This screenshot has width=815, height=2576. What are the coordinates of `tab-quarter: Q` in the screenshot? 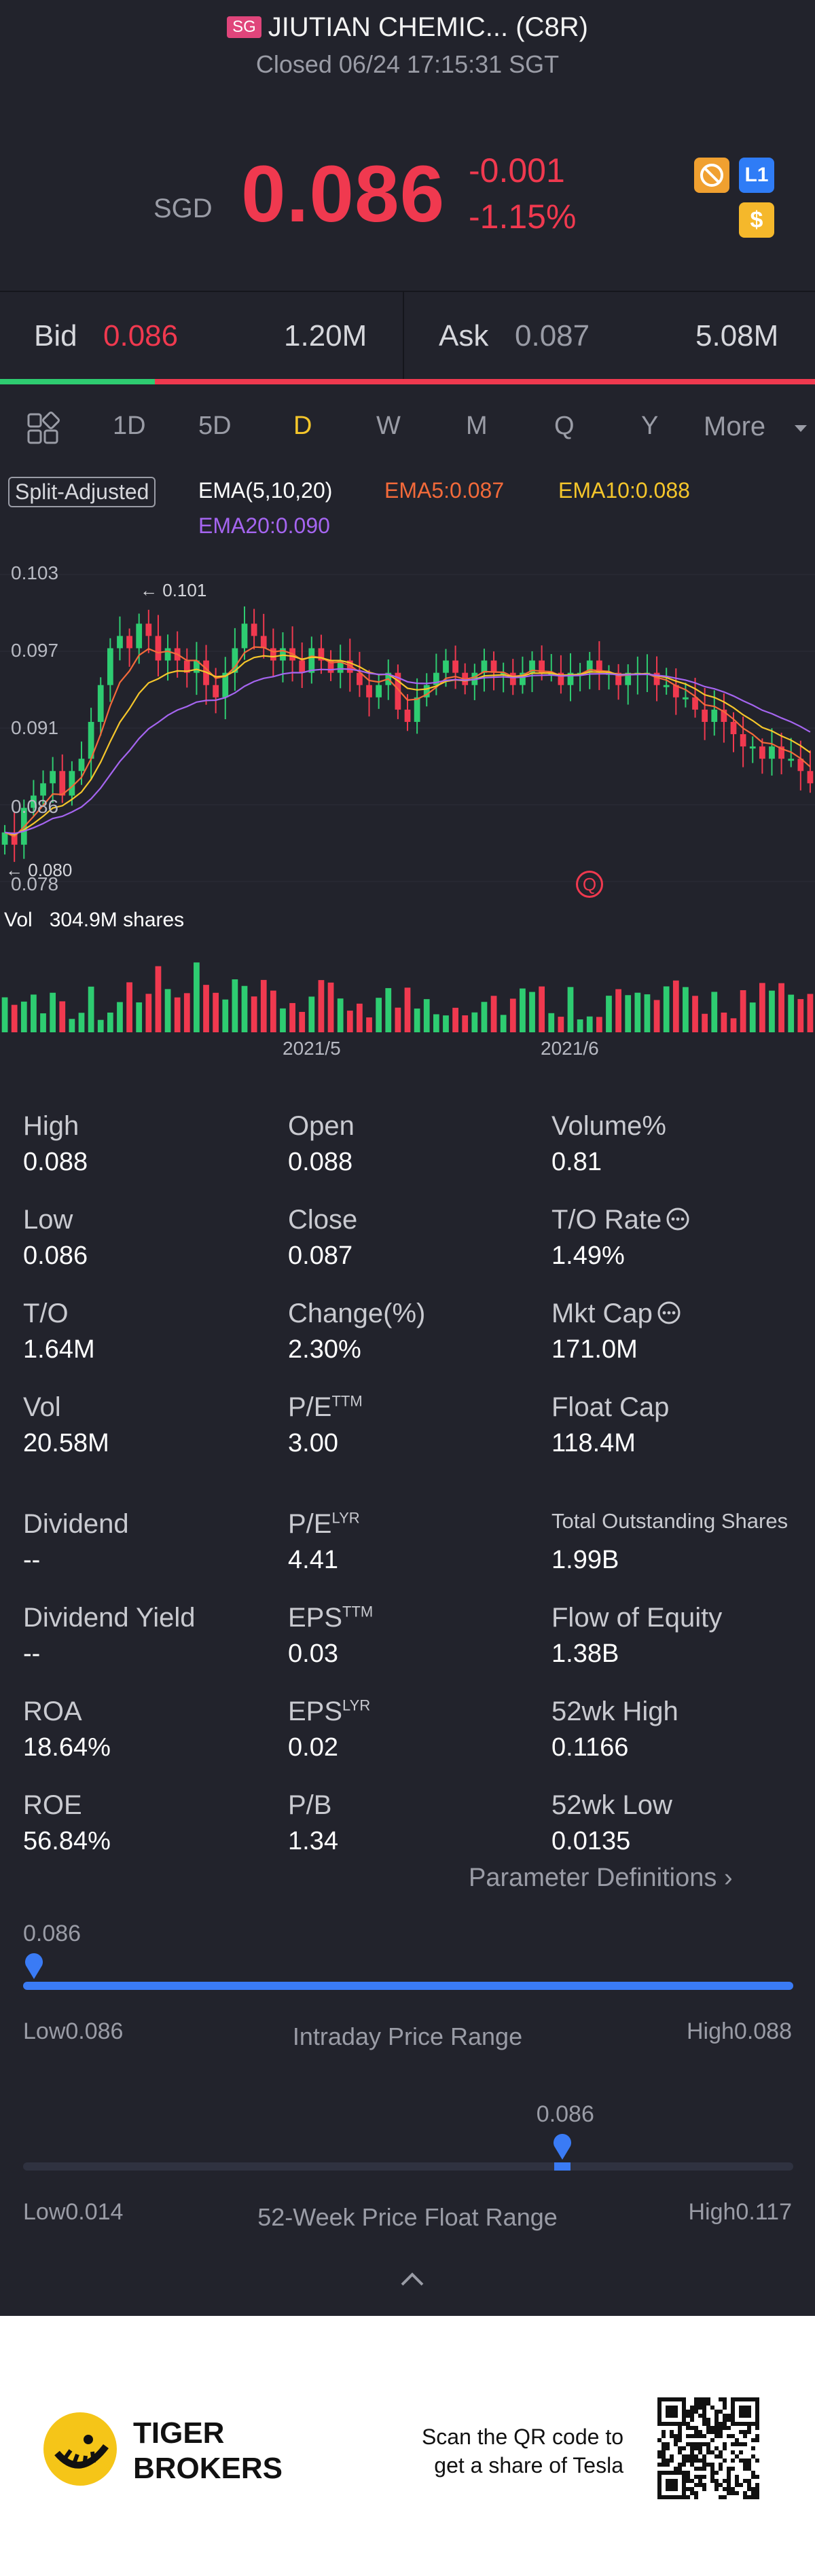 It's located at (564, 426).